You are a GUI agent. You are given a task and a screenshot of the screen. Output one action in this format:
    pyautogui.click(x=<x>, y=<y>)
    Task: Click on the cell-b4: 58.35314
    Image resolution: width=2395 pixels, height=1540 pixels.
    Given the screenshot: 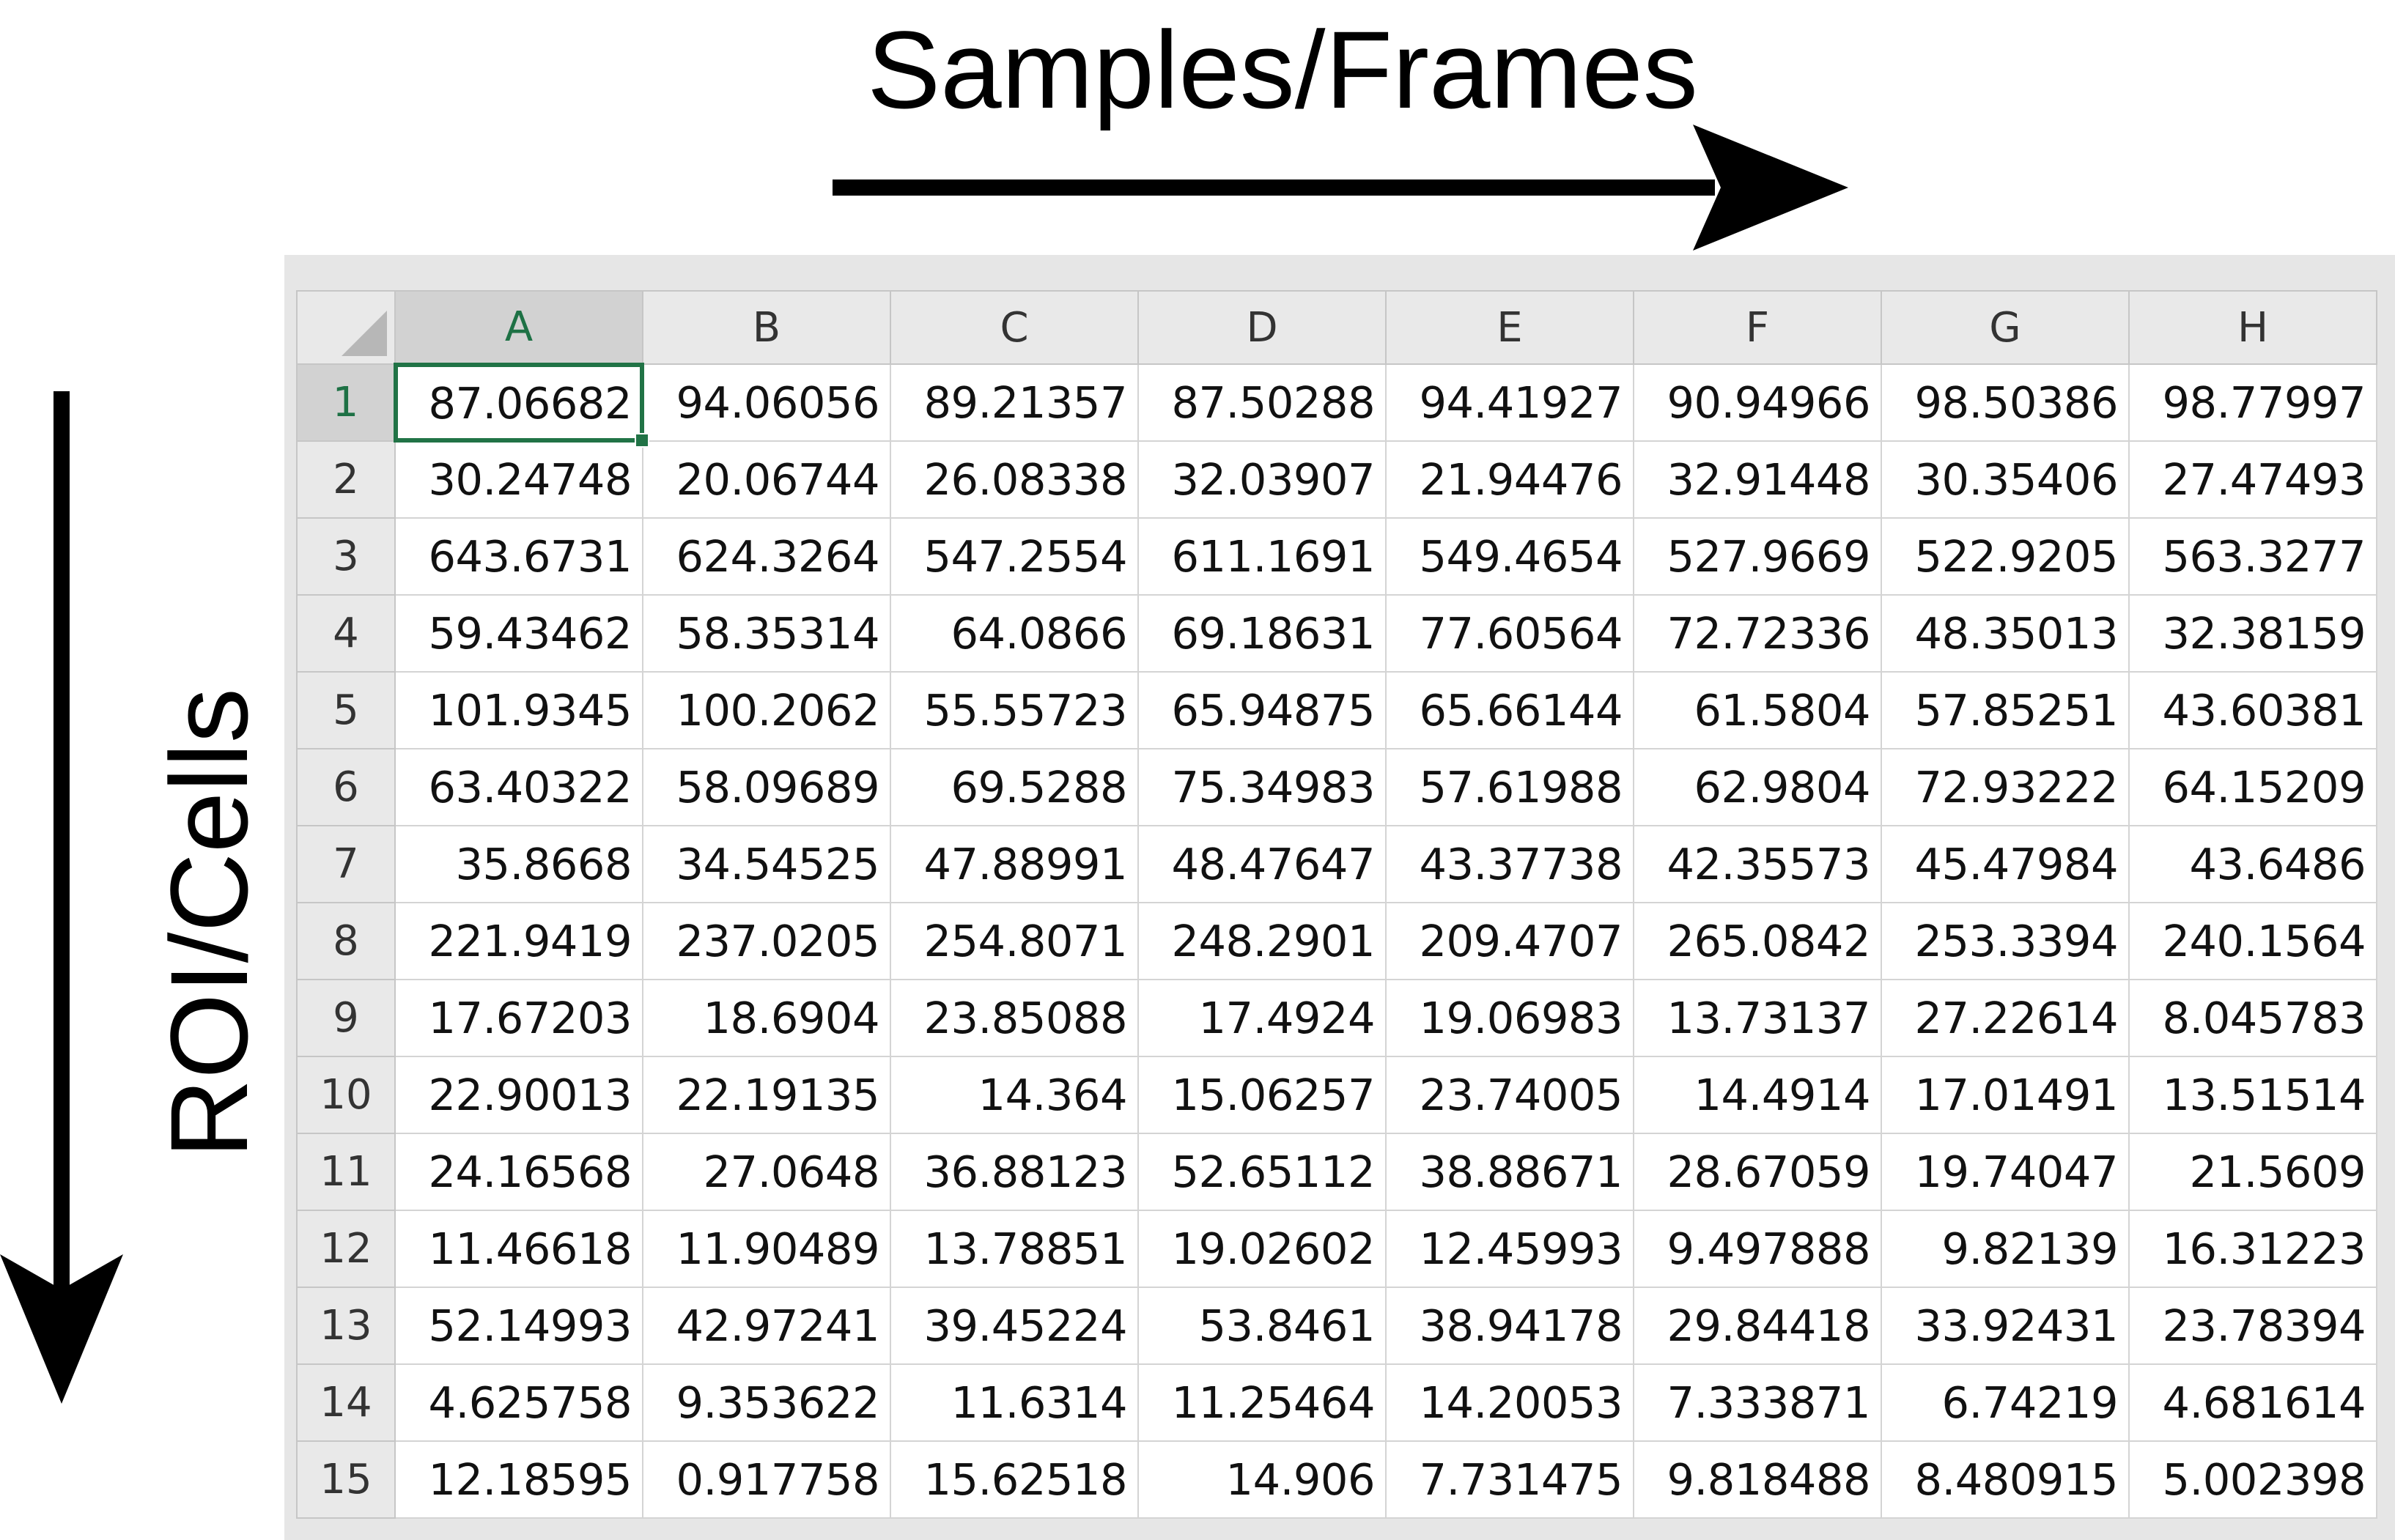 What is the action you would take?
    pyautogui.click(x=767, y=633)
    